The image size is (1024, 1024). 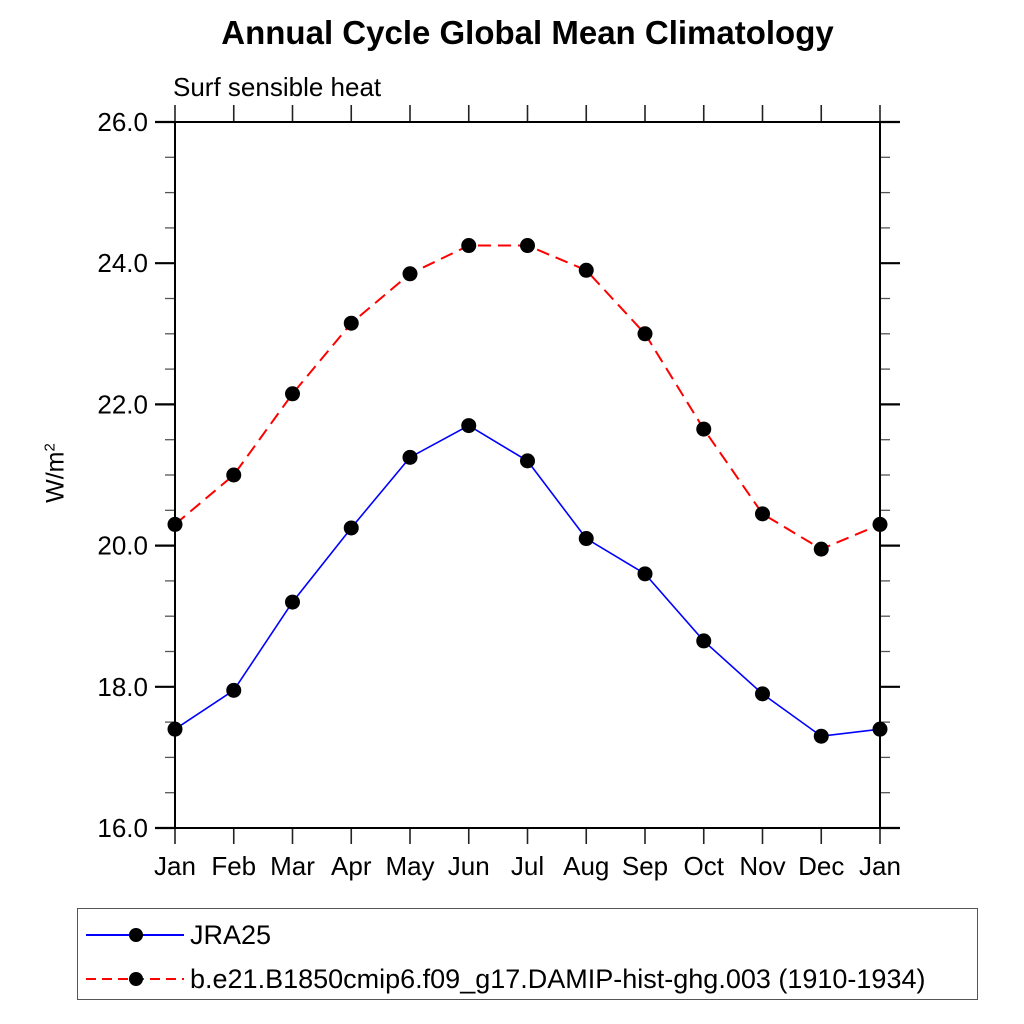 What do you see at coordinates (231, 934) in the screenshot?
I see `legend-label-0: JRA25` at bounding box center [231, 934].